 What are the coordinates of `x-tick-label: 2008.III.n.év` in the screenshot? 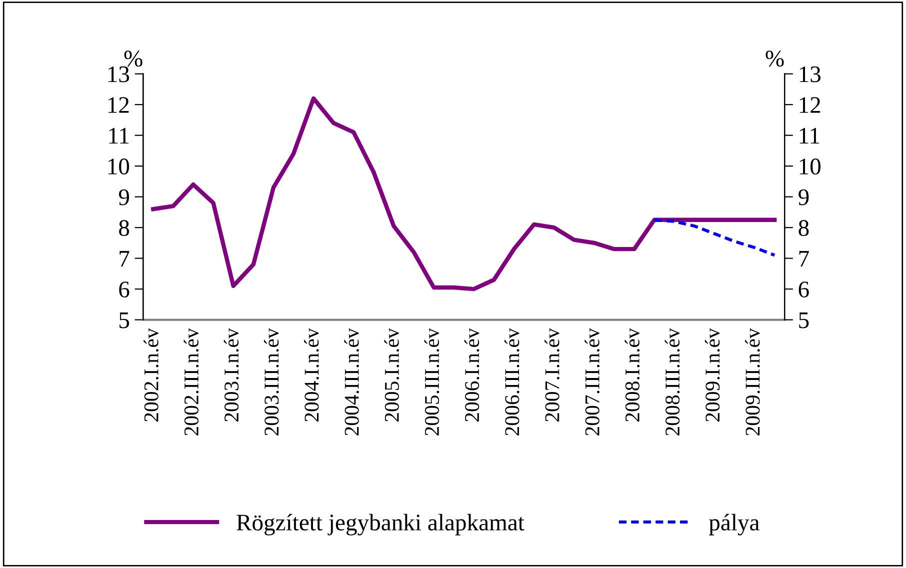 It's located at (672, 382).